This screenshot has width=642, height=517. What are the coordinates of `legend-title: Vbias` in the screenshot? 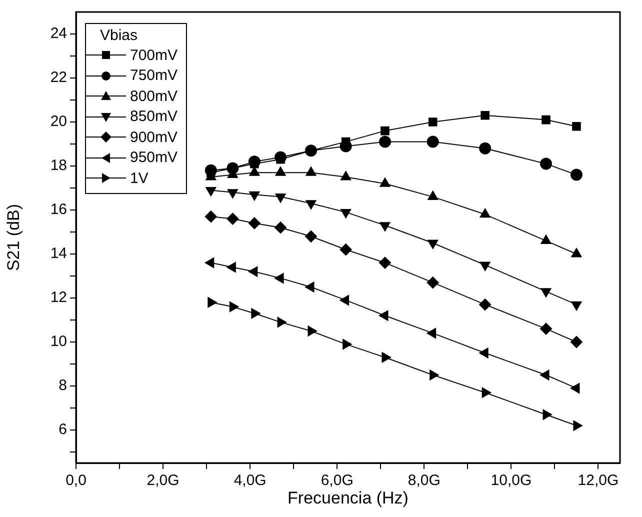 It's located at (119, 35).